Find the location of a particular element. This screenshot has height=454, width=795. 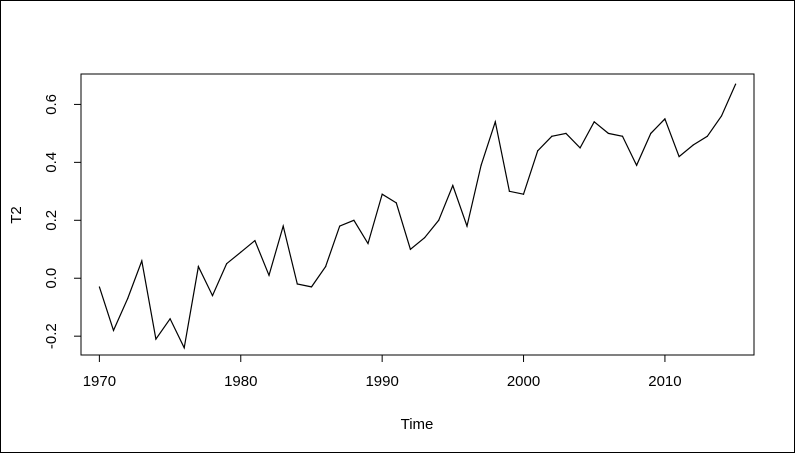

y-tick-label: 0.4 is located at coordinates (51, 162).